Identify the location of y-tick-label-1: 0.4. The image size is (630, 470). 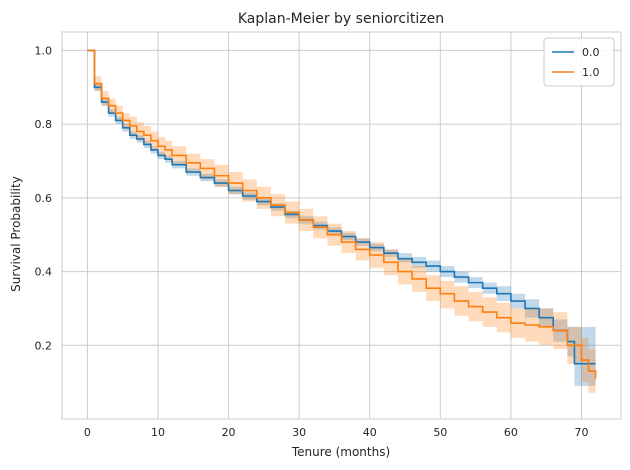
(44, 272).